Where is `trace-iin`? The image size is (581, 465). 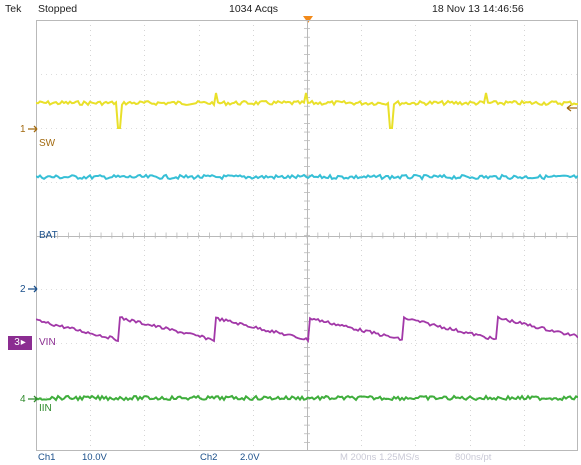 trace-iin is located at coordinates (307, 398).